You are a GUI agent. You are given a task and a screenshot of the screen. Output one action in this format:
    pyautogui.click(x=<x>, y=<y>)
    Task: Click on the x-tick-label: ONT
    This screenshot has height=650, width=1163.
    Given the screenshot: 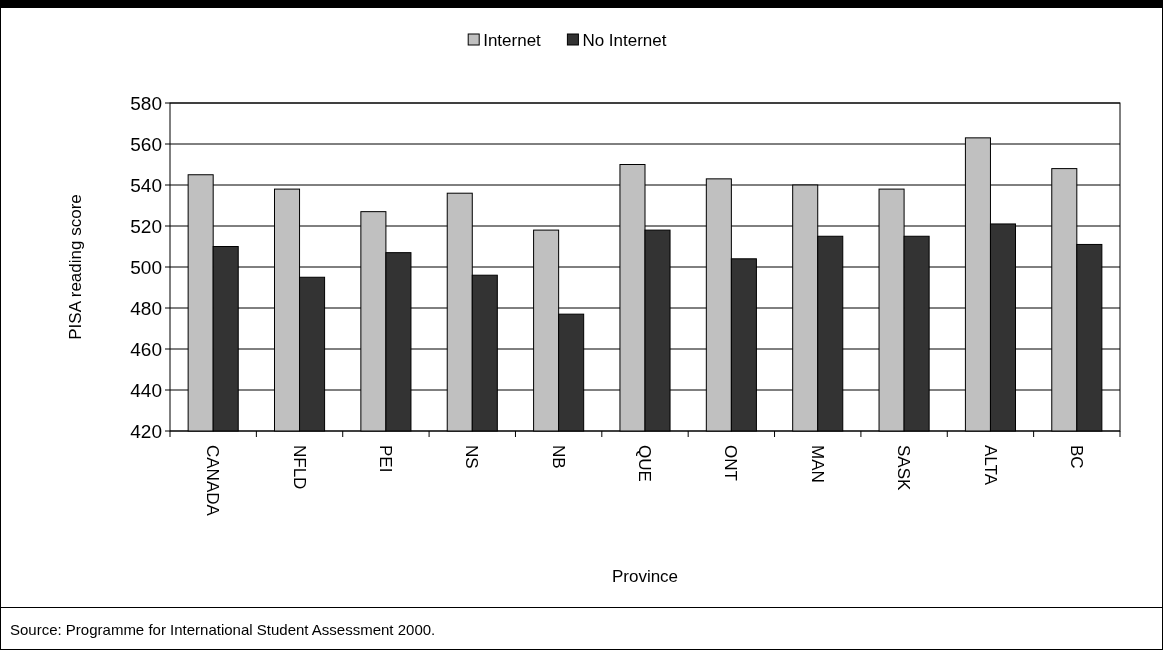 What is the action you would take?
    pyautogui.click(x=731, y=463)
    